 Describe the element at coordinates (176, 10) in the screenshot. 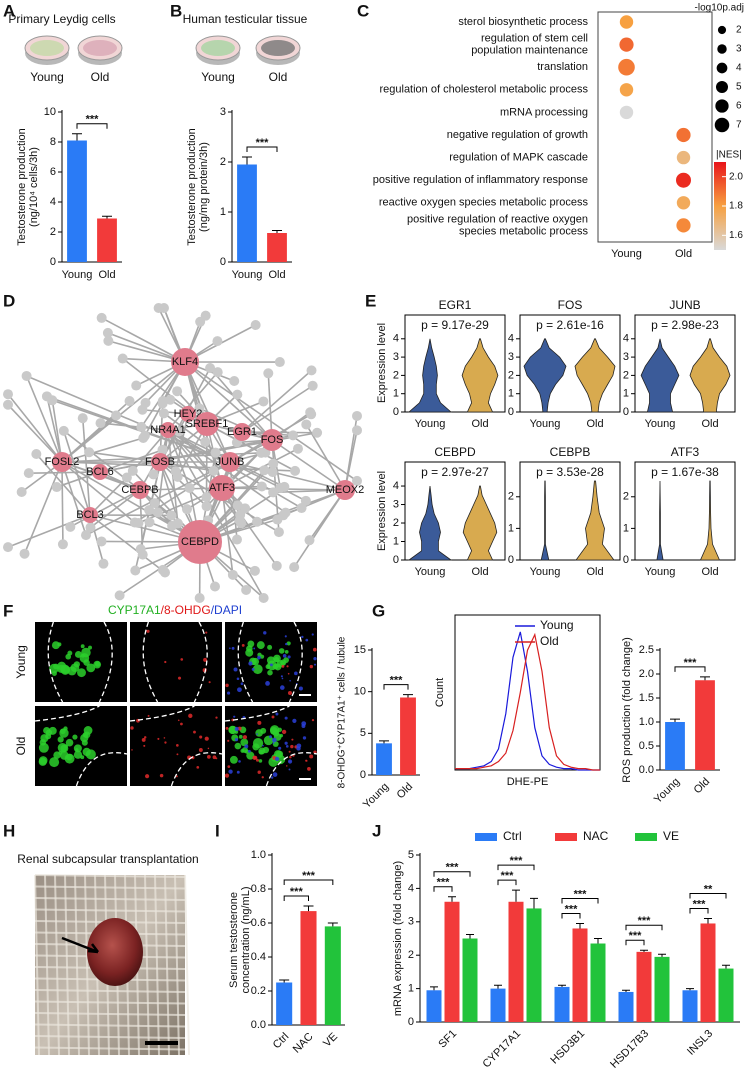

I see `panel-label: B` at that location.